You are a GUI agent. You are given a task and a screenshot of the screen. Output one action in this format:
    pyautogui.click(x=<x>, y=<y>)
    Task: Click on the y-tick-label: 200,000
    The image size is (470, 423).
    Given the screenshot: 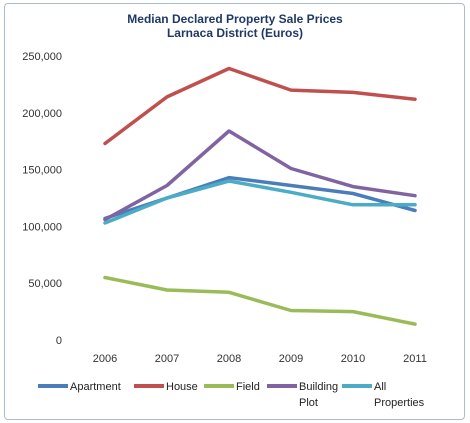 What is the action you would take?
    pyautogui.click(x=42, y=114)
    